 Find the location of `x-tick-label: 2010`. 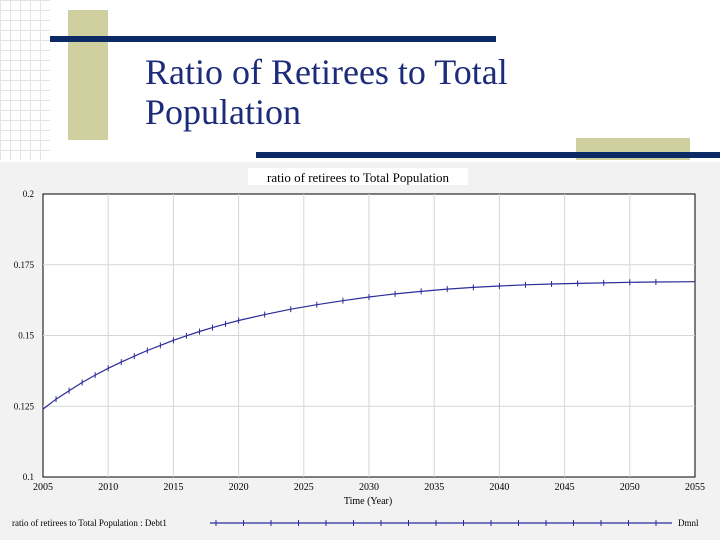

x-tick-label: 2010 is located at coordinates (108, 487).